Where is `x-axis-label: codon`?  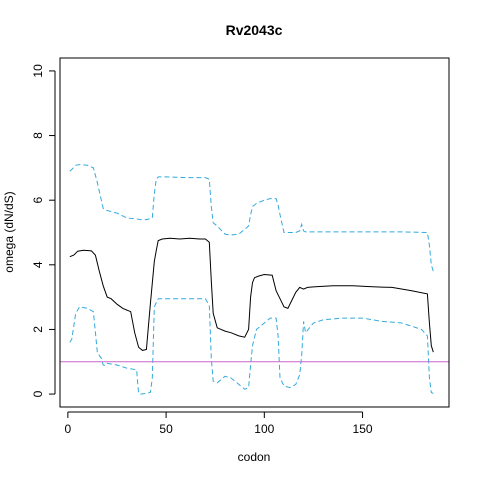
x-axis-label: codon is located at coordinates (254, 457).